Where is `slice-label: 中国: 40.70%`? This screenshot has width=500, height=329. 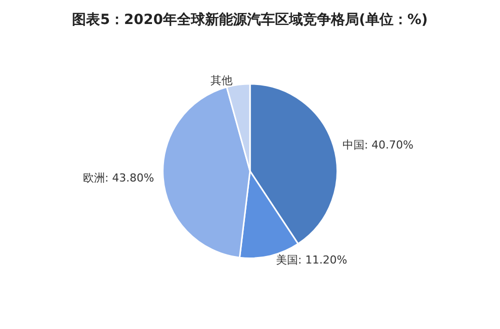
slice-label: 中国: 40.70% is located at coordinates (378, 145).